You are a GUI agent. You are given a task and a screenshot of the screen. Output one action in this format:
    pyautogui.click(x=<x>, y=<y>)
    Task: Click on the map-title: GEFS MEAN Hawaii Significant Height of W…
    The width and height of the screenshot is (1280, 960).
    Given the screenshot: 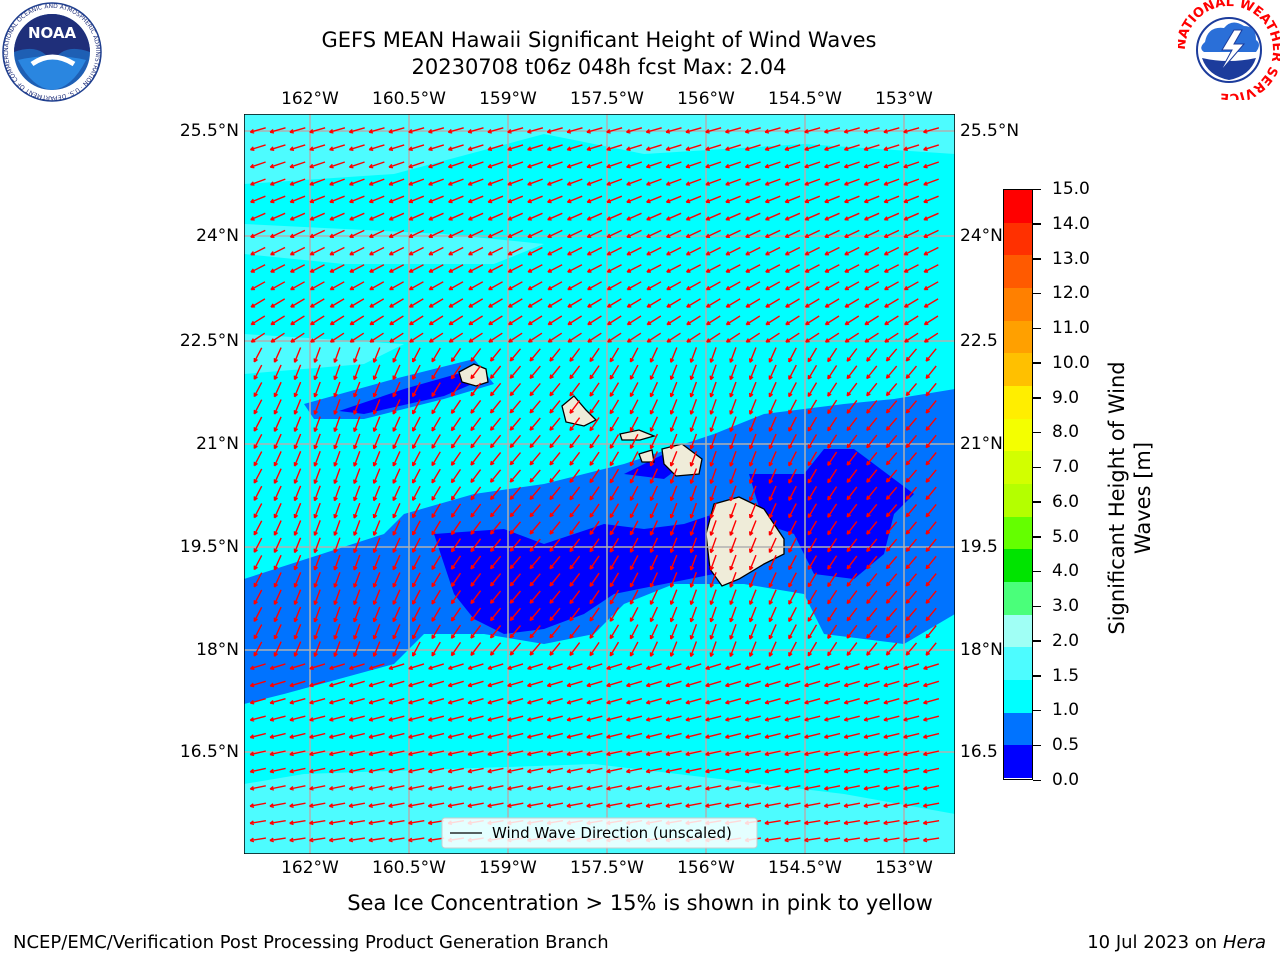 What is the action you would take?
    pyautogui.click(x=599, y=40)
    